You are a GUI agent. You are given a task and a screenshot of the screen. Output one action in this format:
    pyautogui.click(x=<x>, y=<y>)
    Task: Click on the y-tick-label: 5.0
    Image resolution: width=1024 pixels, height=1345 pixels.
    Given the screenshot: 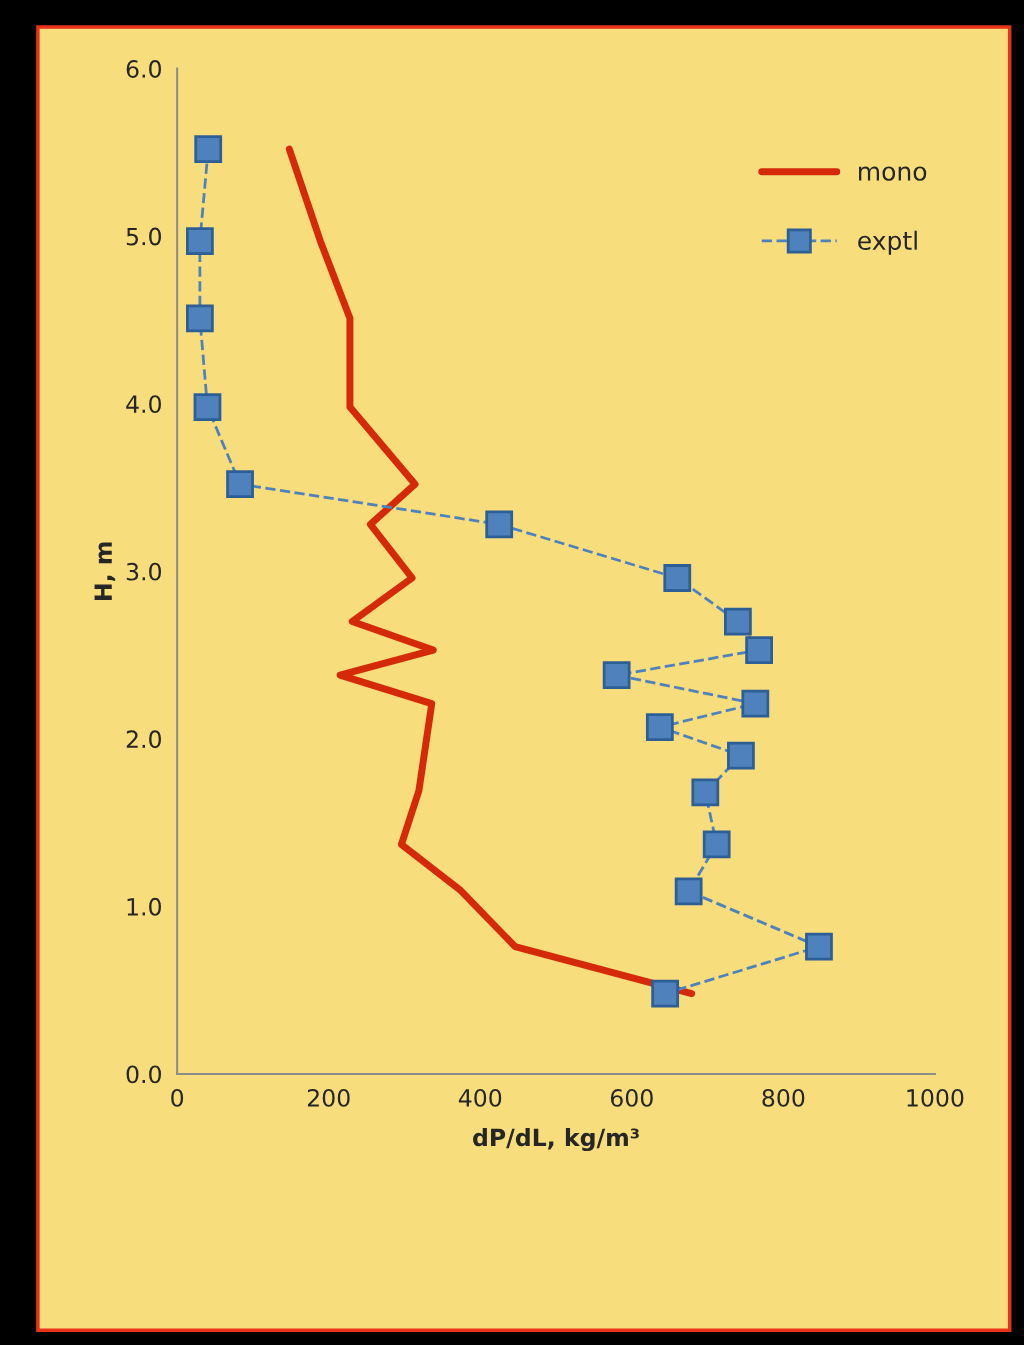 What is the action you would take?
    pyautogui.click(x=143, y=236)
    